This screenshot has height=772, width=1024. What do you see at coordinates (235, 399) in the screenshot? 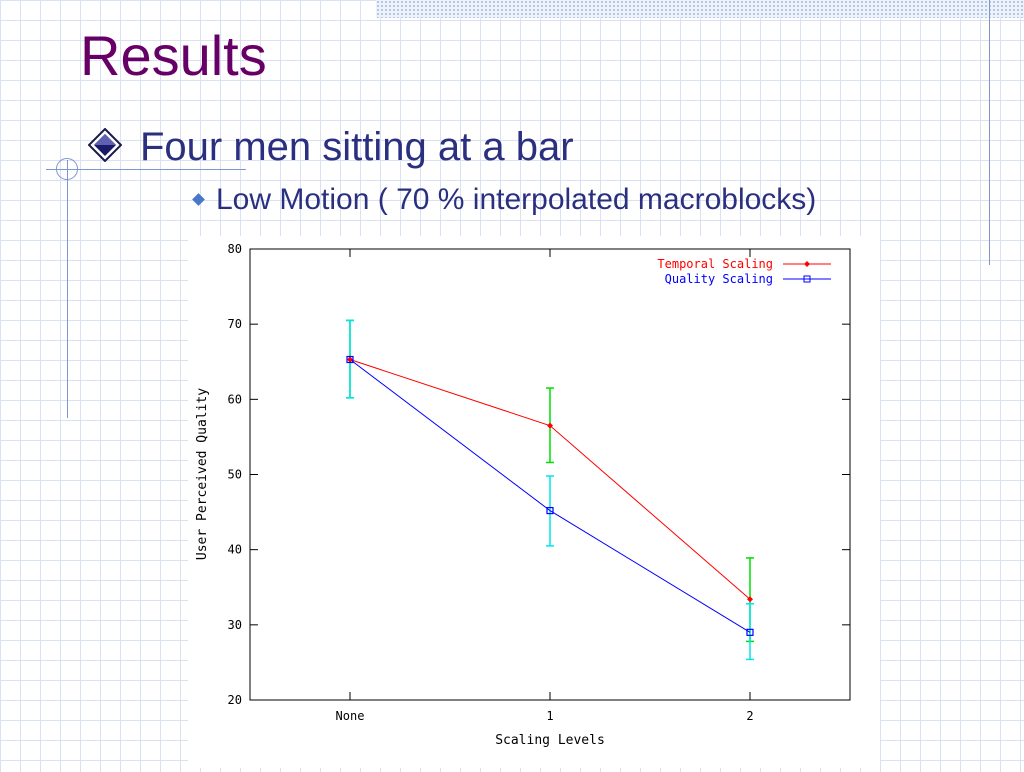
I see `y-tick-label: 60` at bounding box center [235, 399].